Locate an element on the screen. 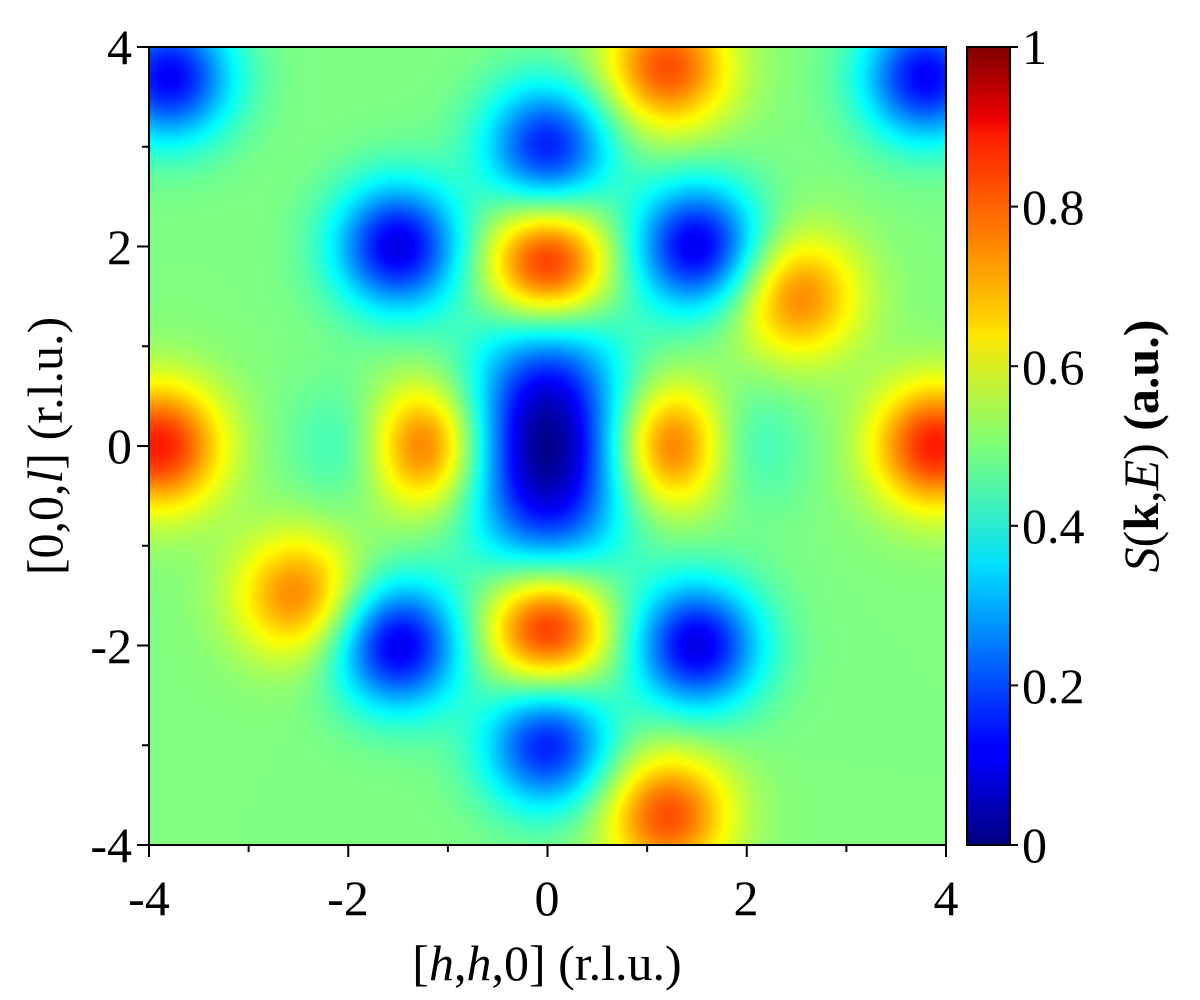  colorbar-tick-marks is located at coordinates (1014, 446).